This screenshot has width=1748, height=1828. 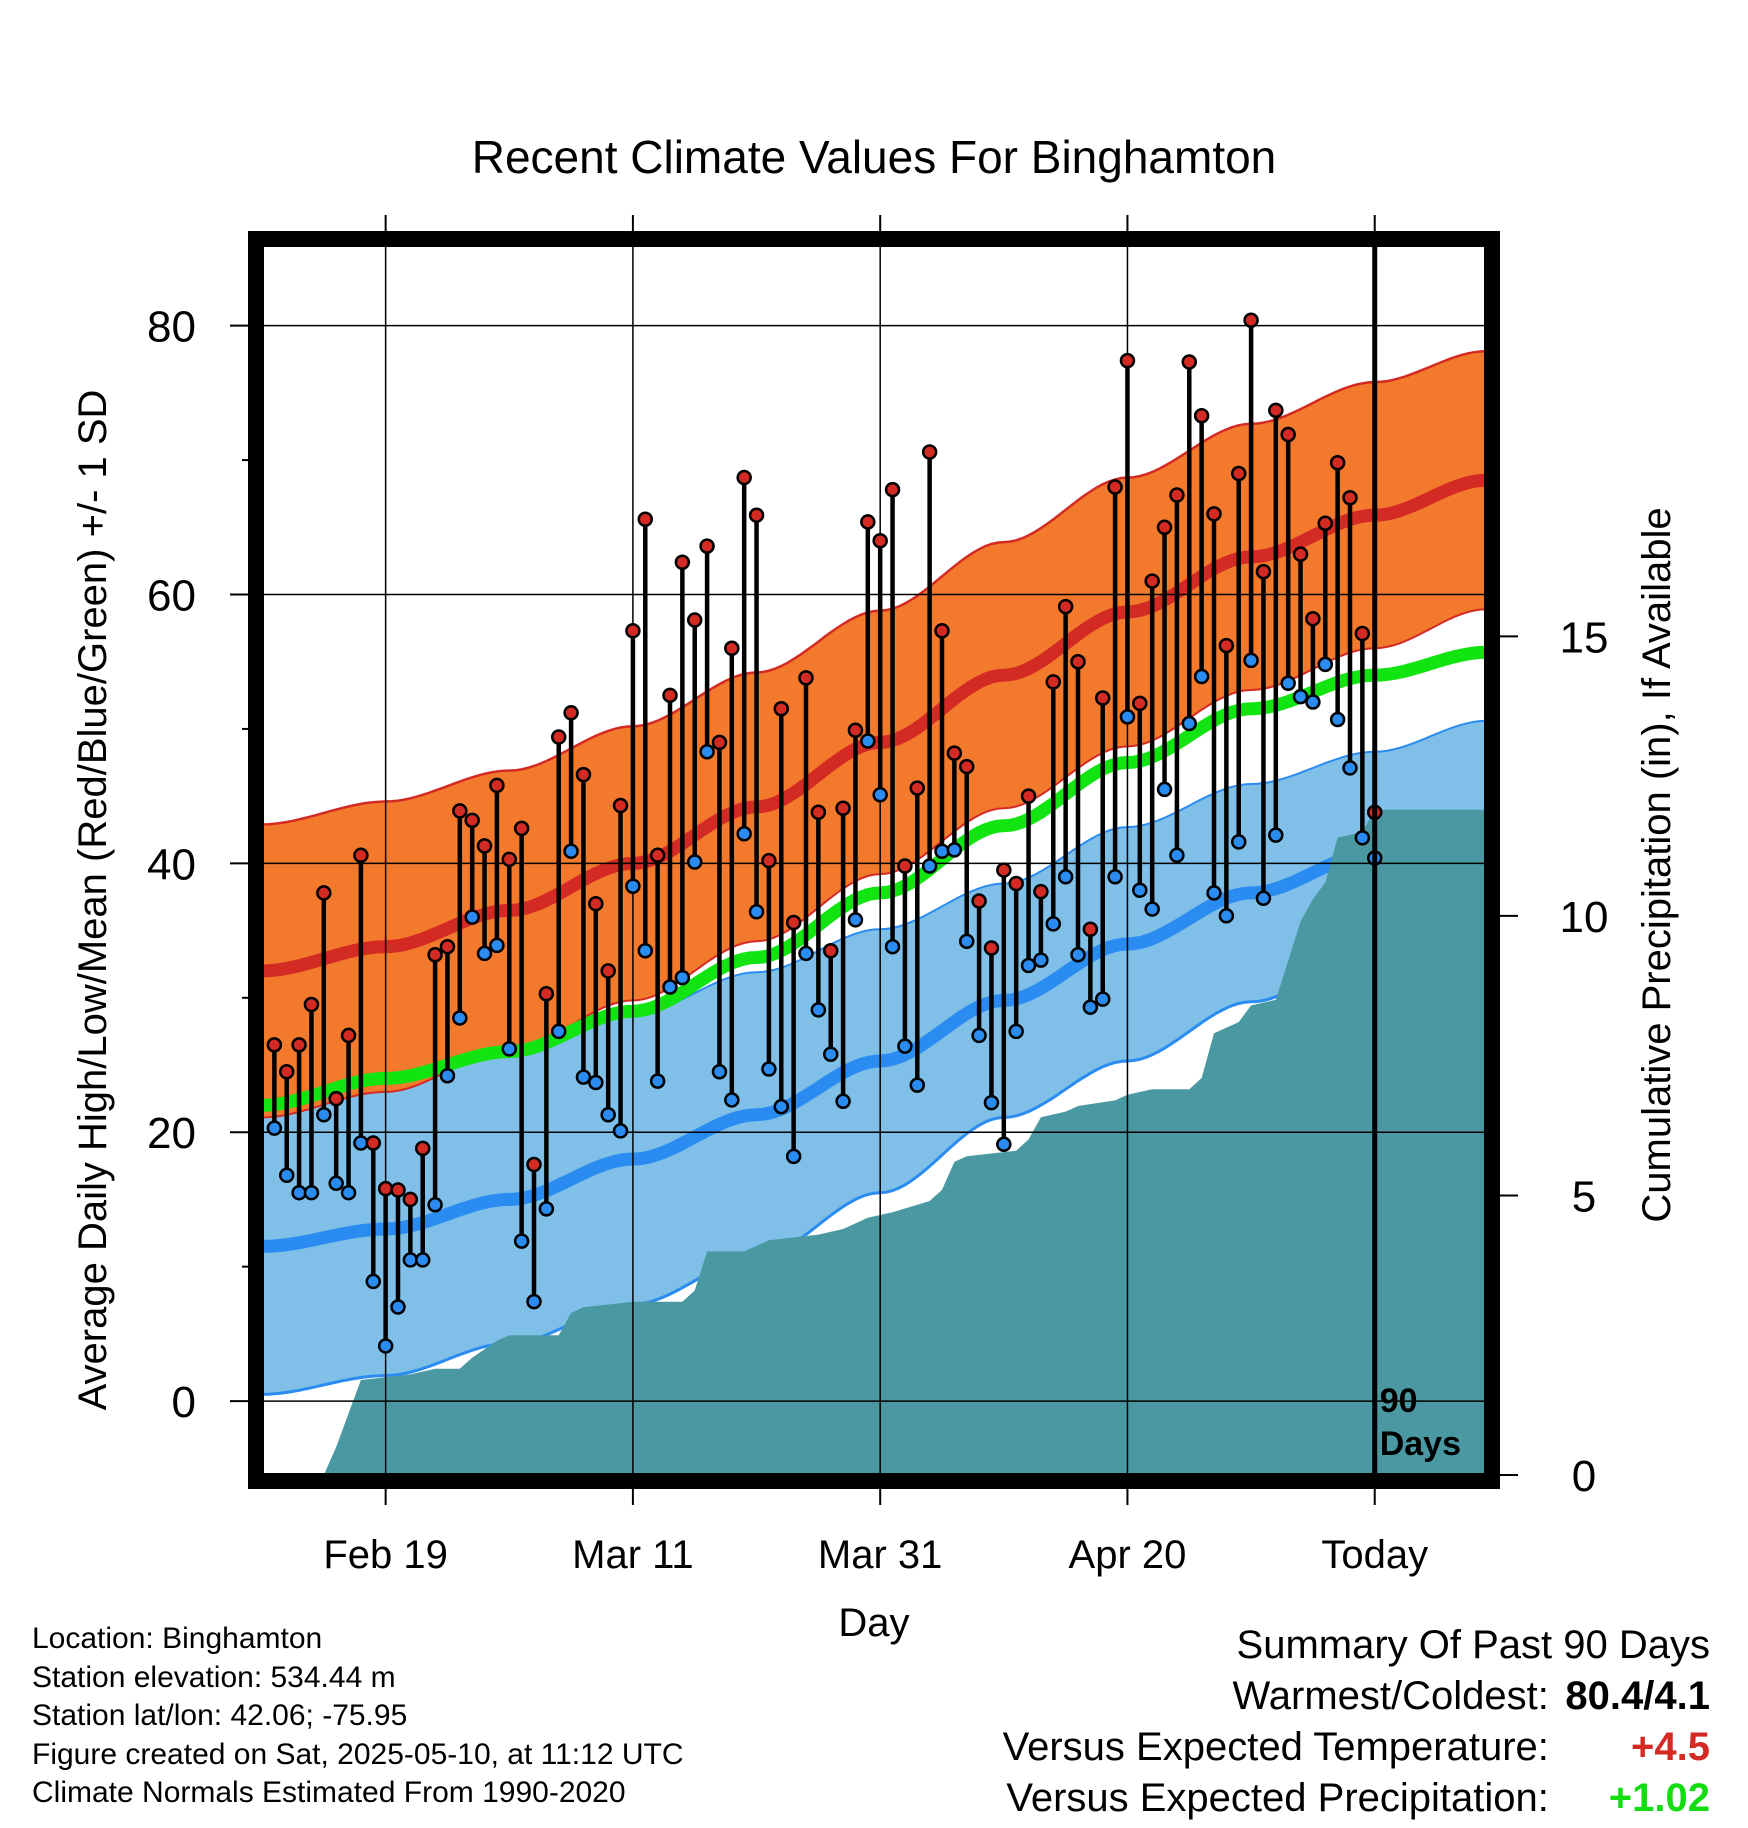 I want to click on summary-warmest-row: Warmest/Coldest: 80.4/4.1, so click(x=1357, y=1696).